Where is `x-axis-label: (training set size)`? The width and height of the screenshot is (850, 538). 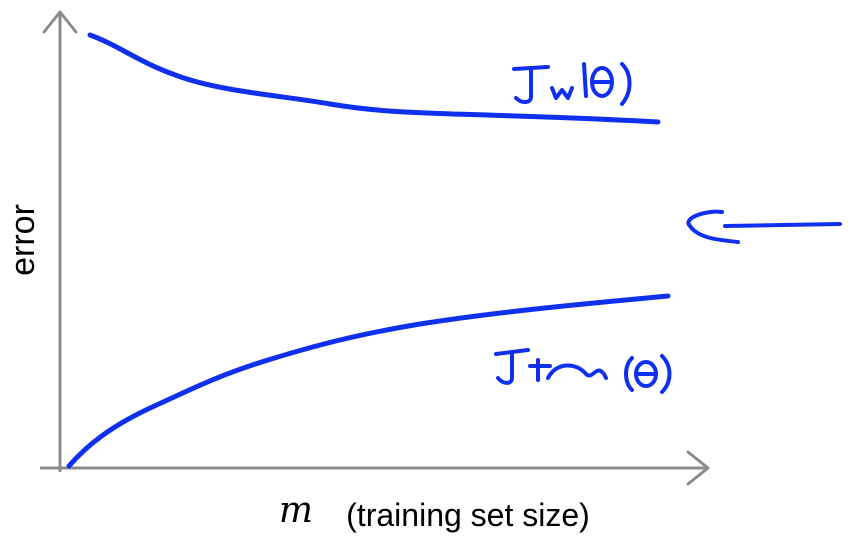 x-axis-label: (training set size) is located at coordinates (468, 515).